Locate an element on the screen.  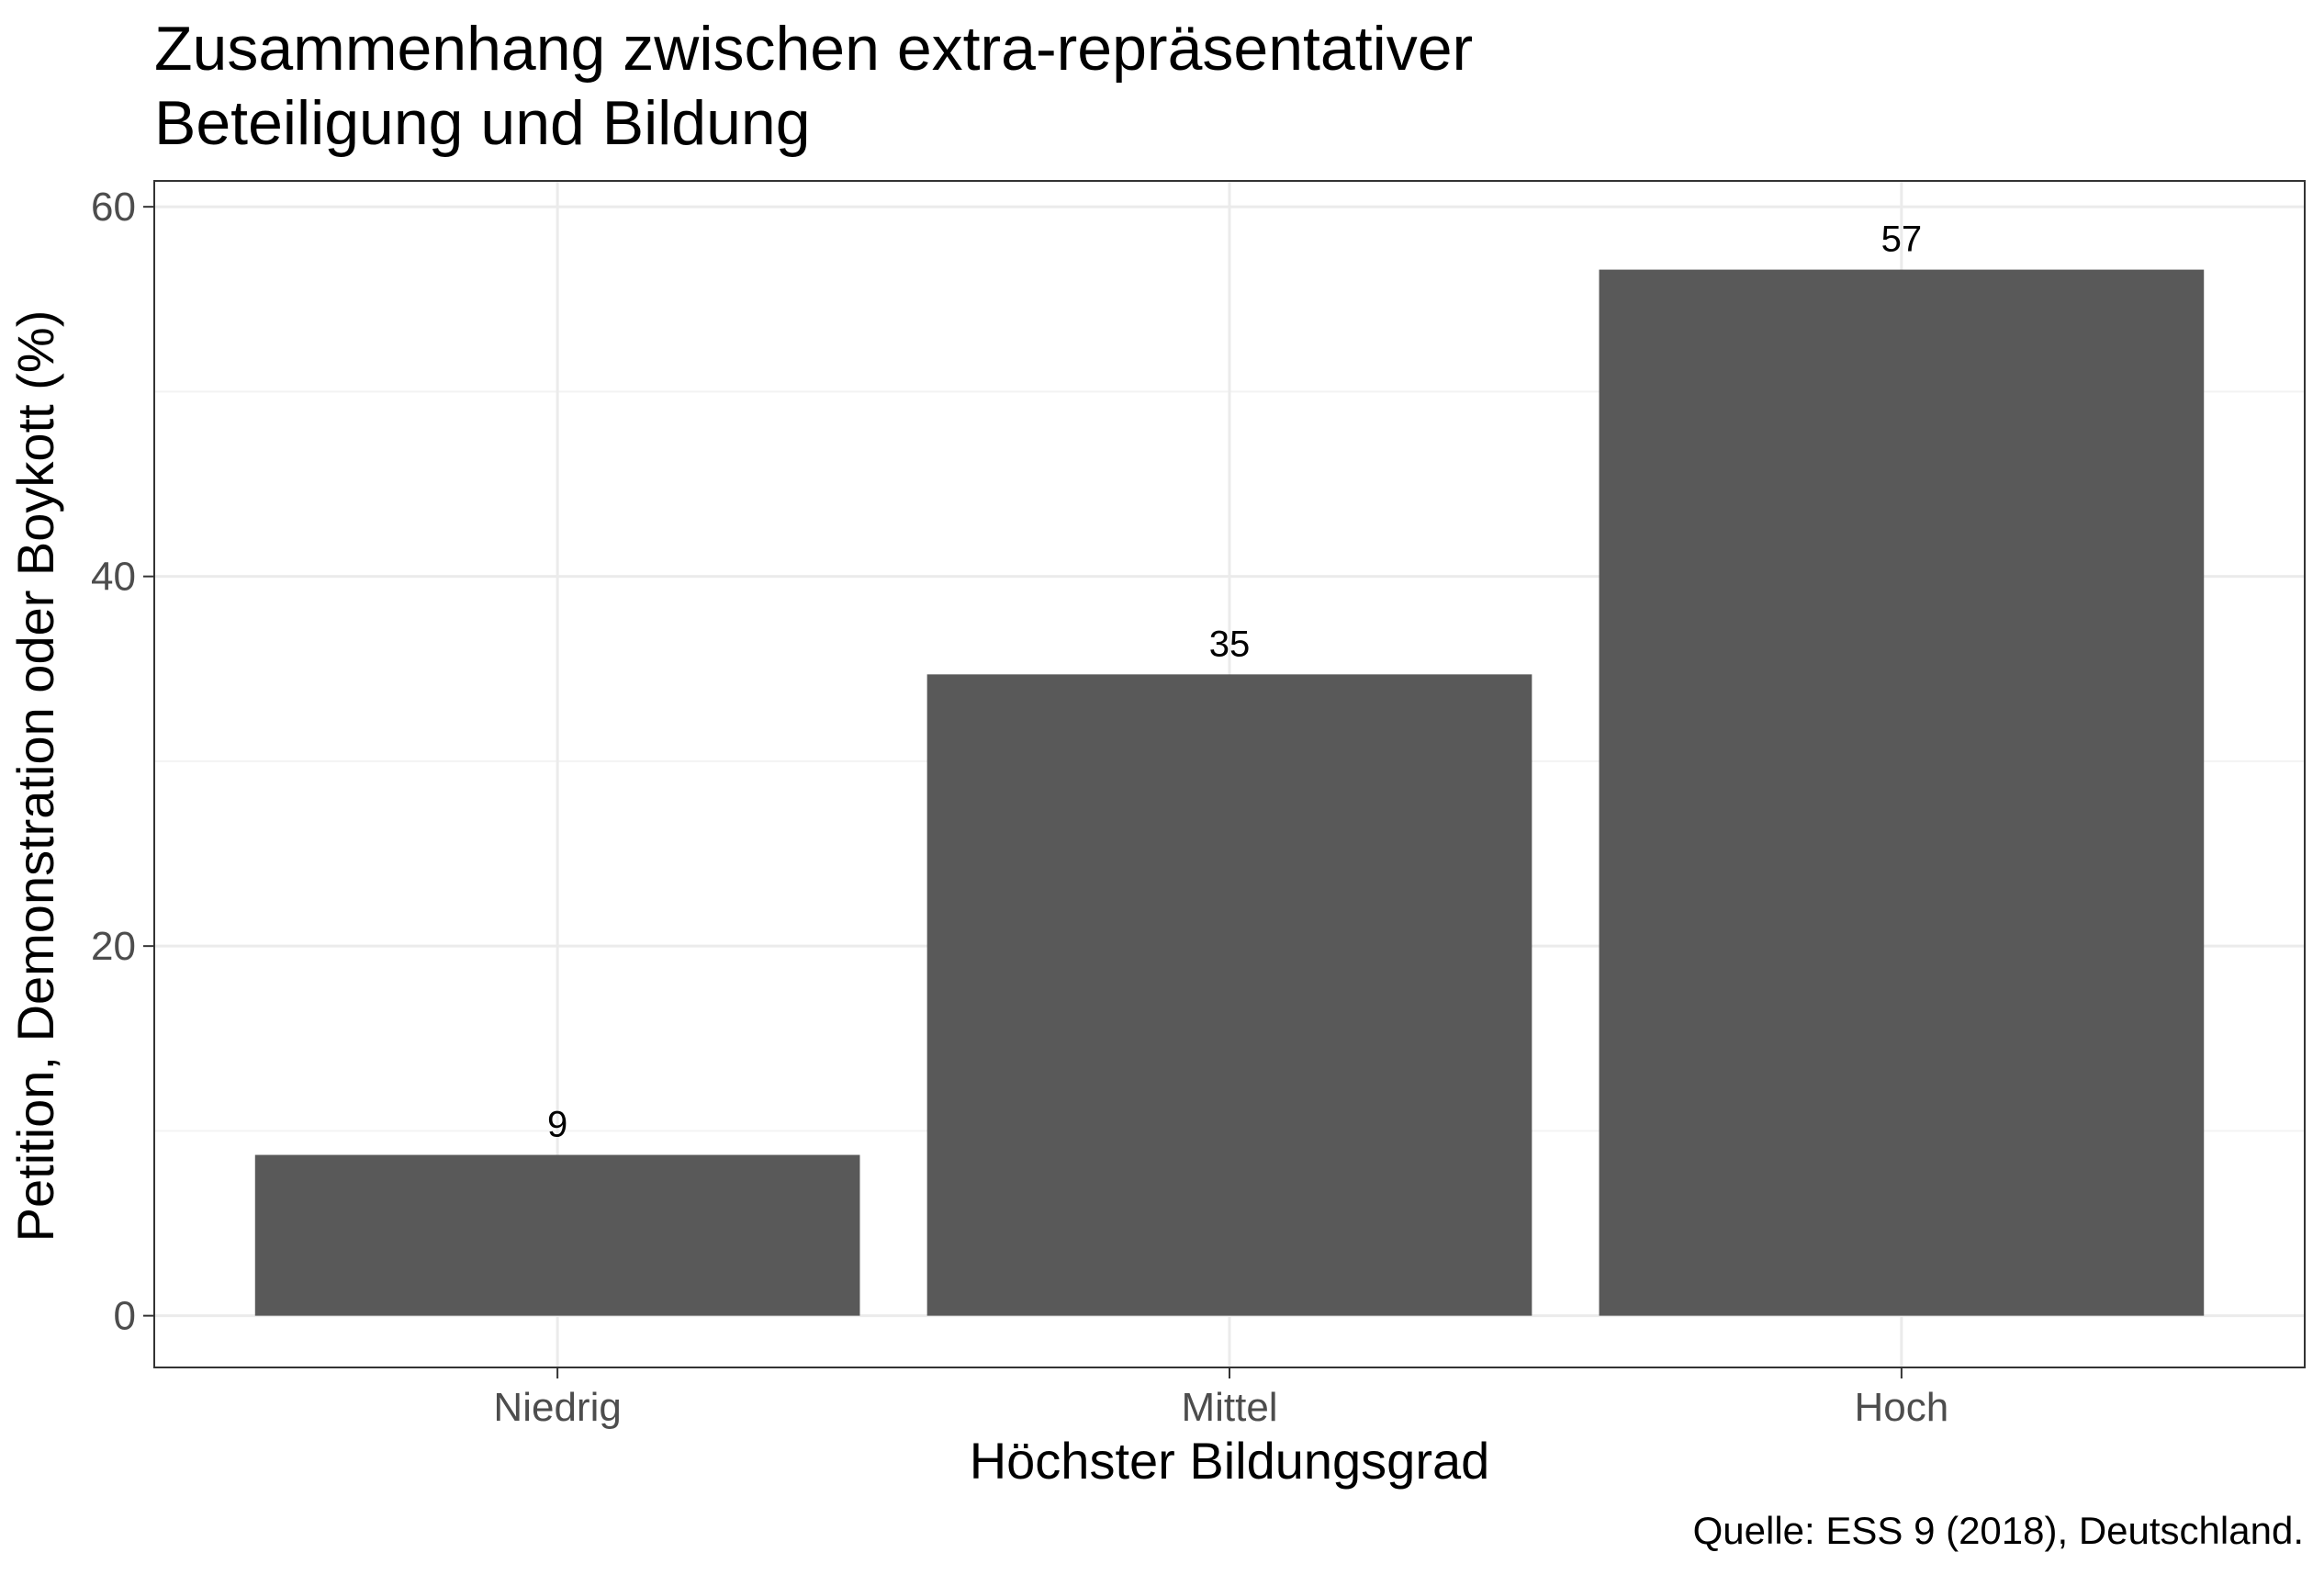
x-tick-label-hoch: Hoch is located at coordinates (1902, 1407).